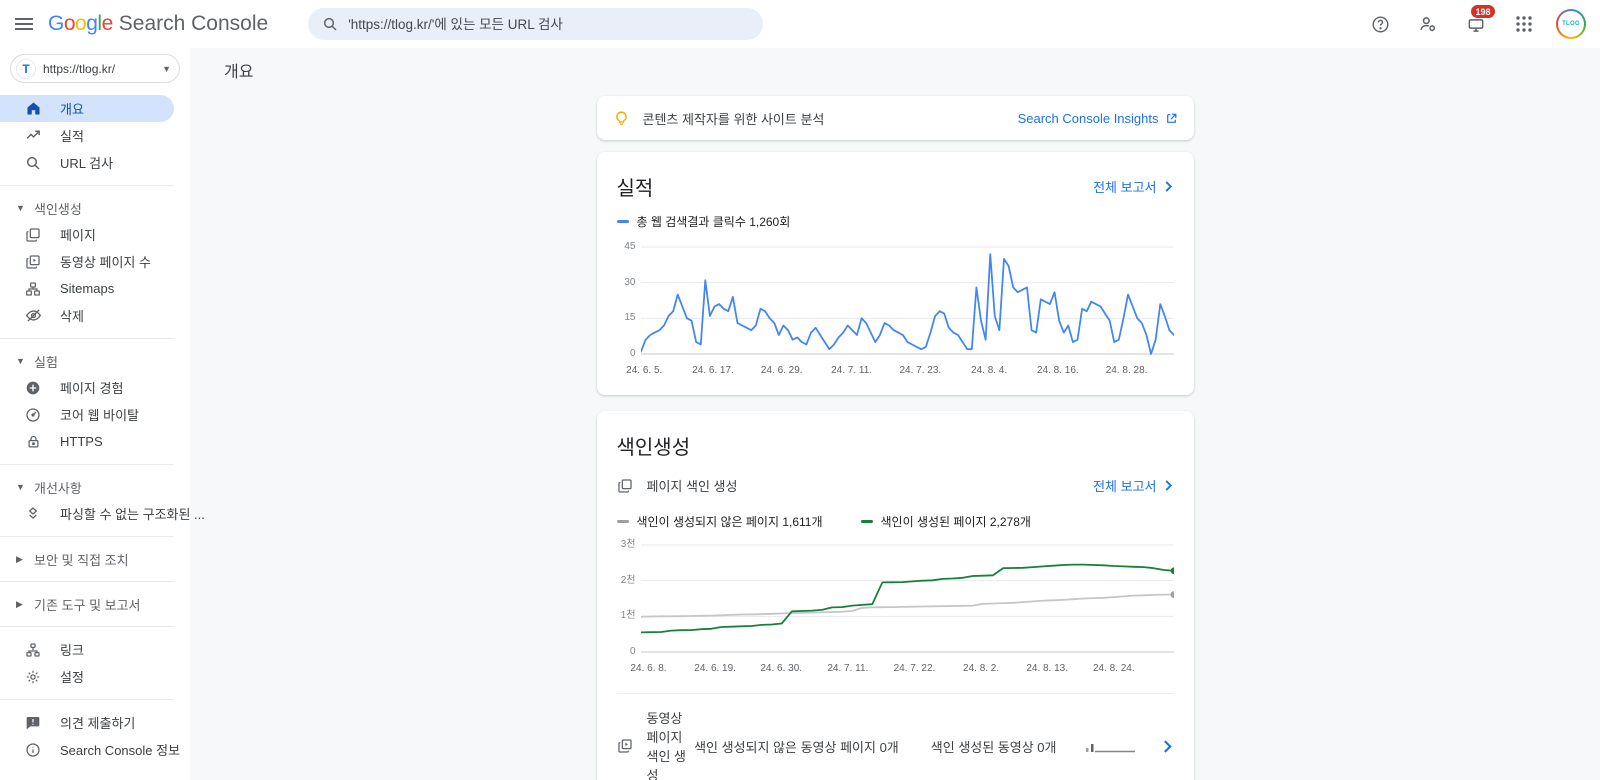 The image size is (1600, 780). What do you see at coordinates (666, 745) in the screenshot?
I see `video-row-label: 동영상 페이지 색인 생성` at bounding box center [666, 745].